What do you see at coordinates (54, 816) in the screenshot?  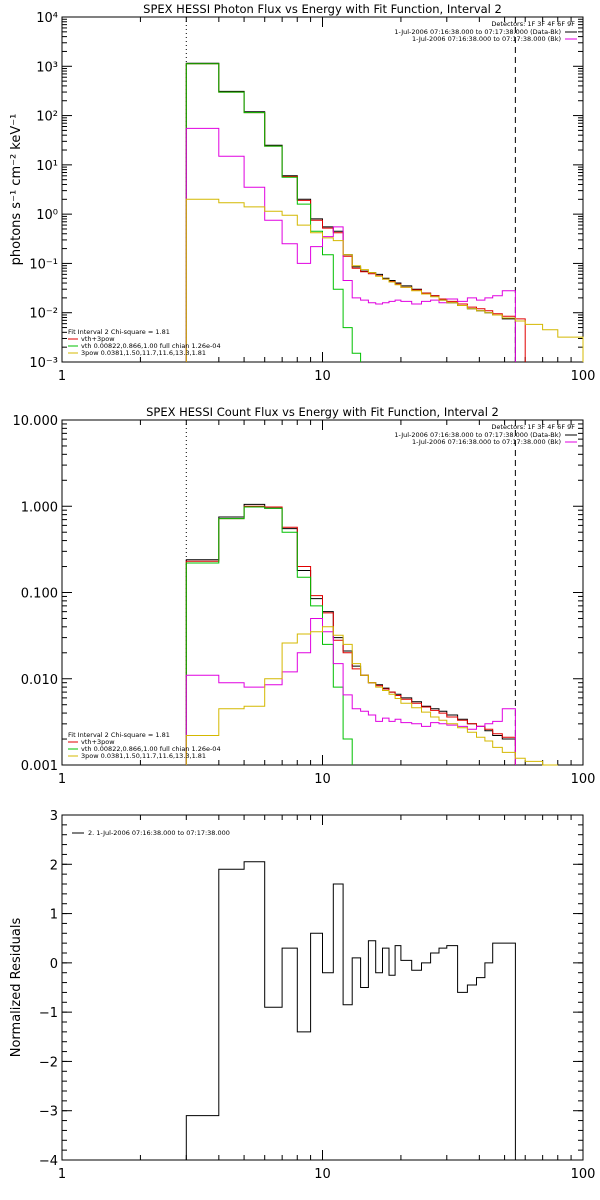 I see `y-tick-label: 3` at bounding box center [54, 816].